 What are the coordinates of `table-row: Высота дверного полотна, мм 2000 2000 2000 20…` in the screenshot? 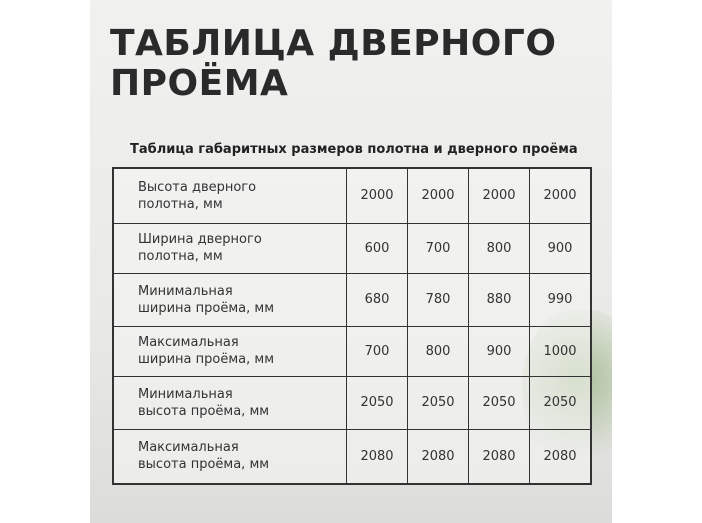 It's located at (352, 195).